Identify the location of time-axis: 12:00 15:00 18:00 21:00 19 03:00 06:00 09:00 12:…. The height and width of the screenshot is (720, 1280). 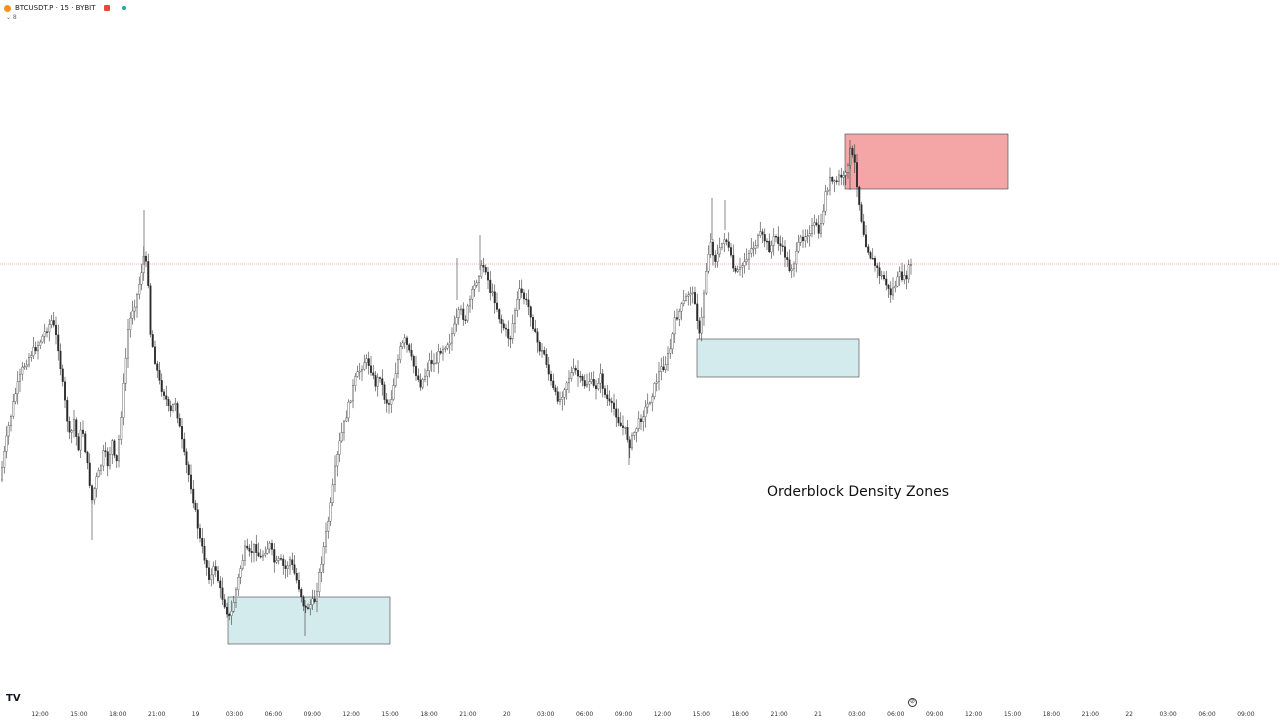
(640, 715).